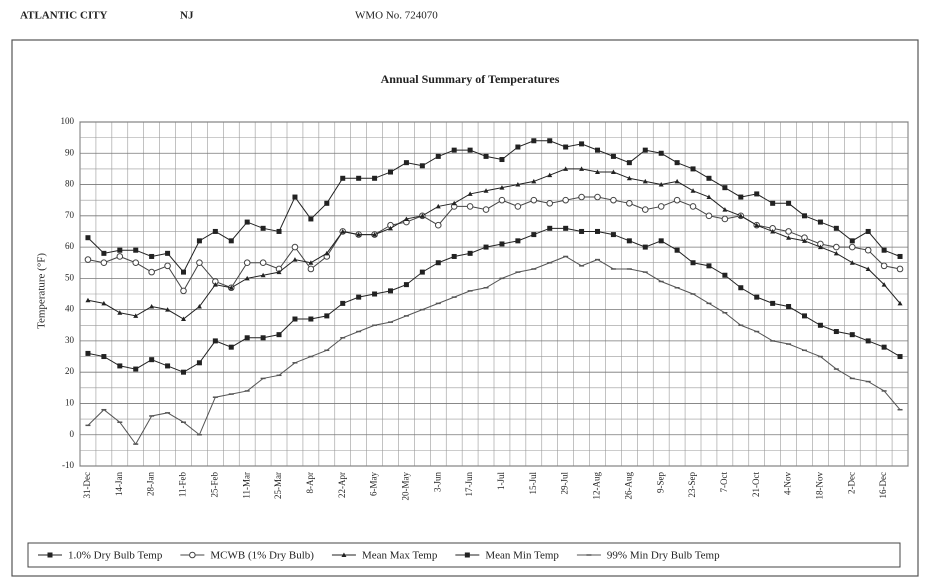  I want to click on legend-label: 1.0% Dry Bulb Temp, so click(115, 556).